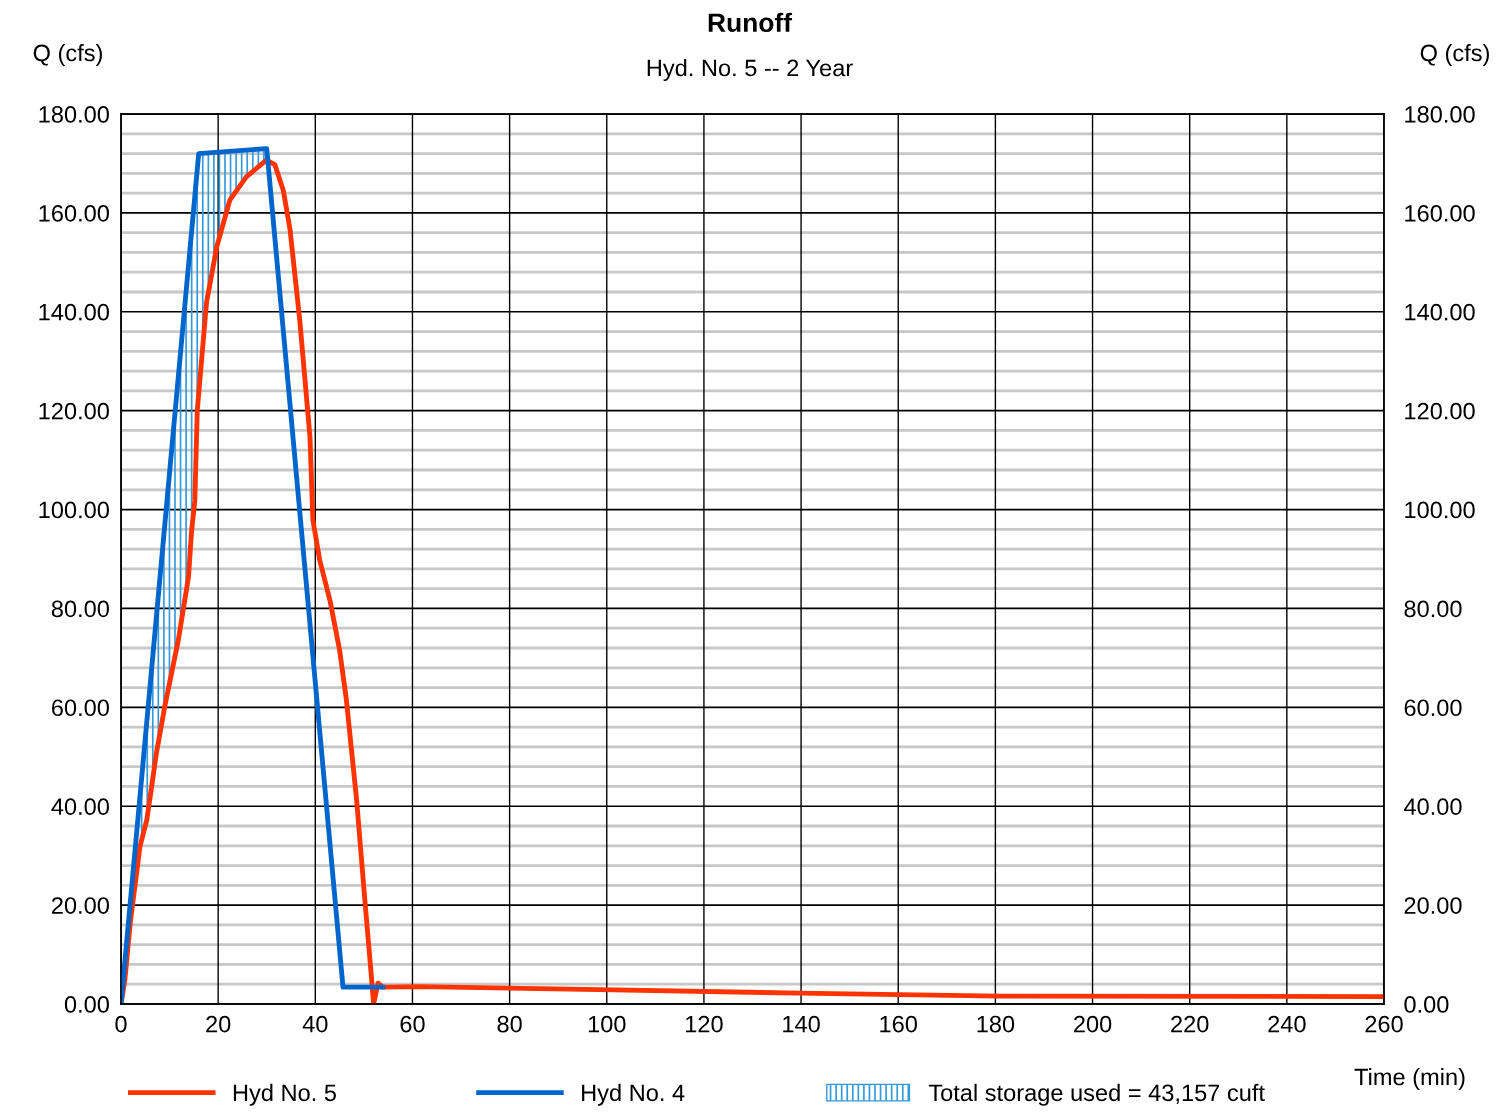 The width and height of the screenshot is (1499, 1114). What do you see at coordinates (121, 1024) in the screenshot?
I see `x-tick-label: 0` at bounding box center [121, 1024].